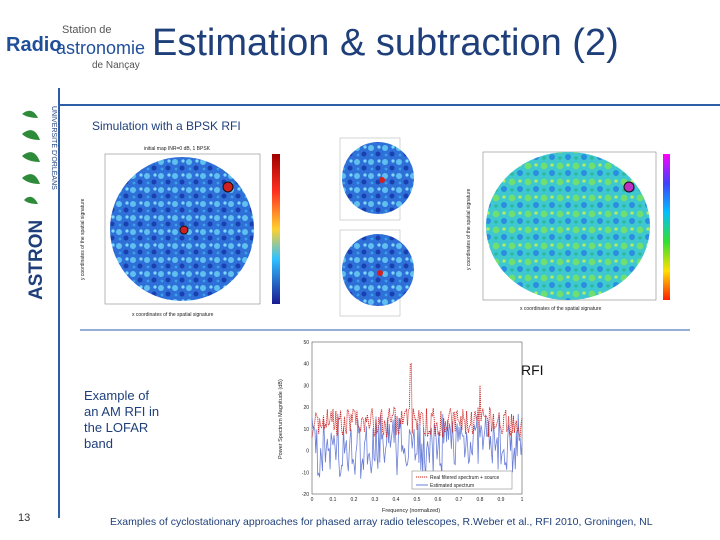  I want to click on logo-nancay-text: de Nançay, so click(116, 65).